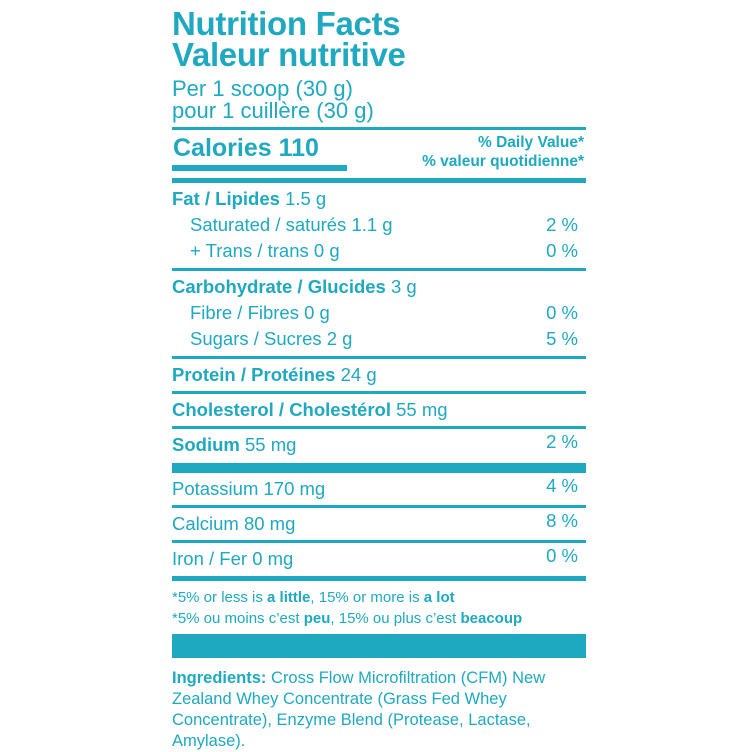 The image size is (750, 752). Describe the element at coordinates (503, 152) in the screenshot. I see `daily-value-header: % Daily Value* % valeur quotidienne*` at that location.